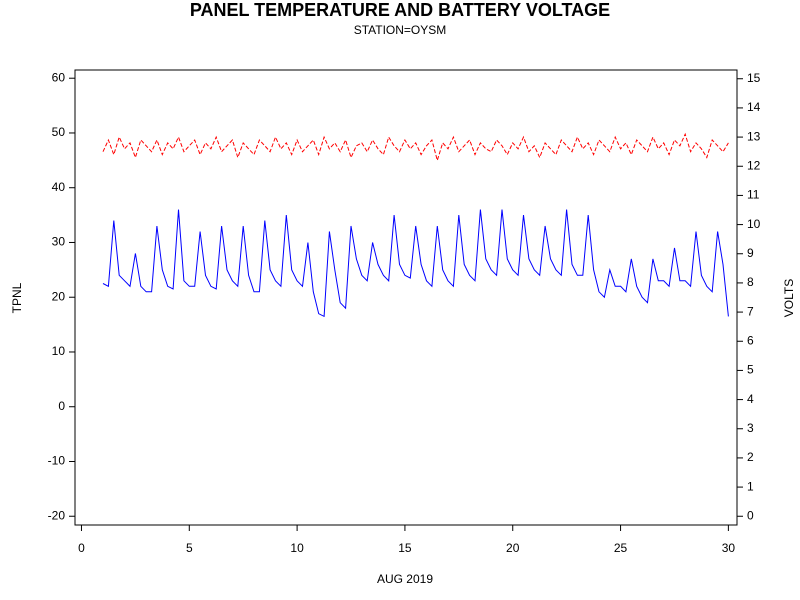 The width and height of the screenshot is (800, 600). Describe the element at coordinates (750, 253) in the screenshot. I see `y2-tick-label: 9` at that location.